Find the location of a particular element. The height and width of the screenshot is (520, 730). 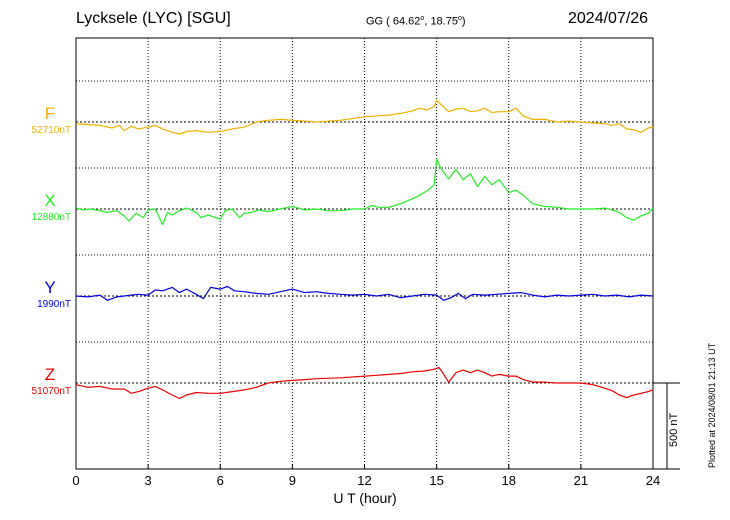

series-line-y is located at coordinates (364, 293).